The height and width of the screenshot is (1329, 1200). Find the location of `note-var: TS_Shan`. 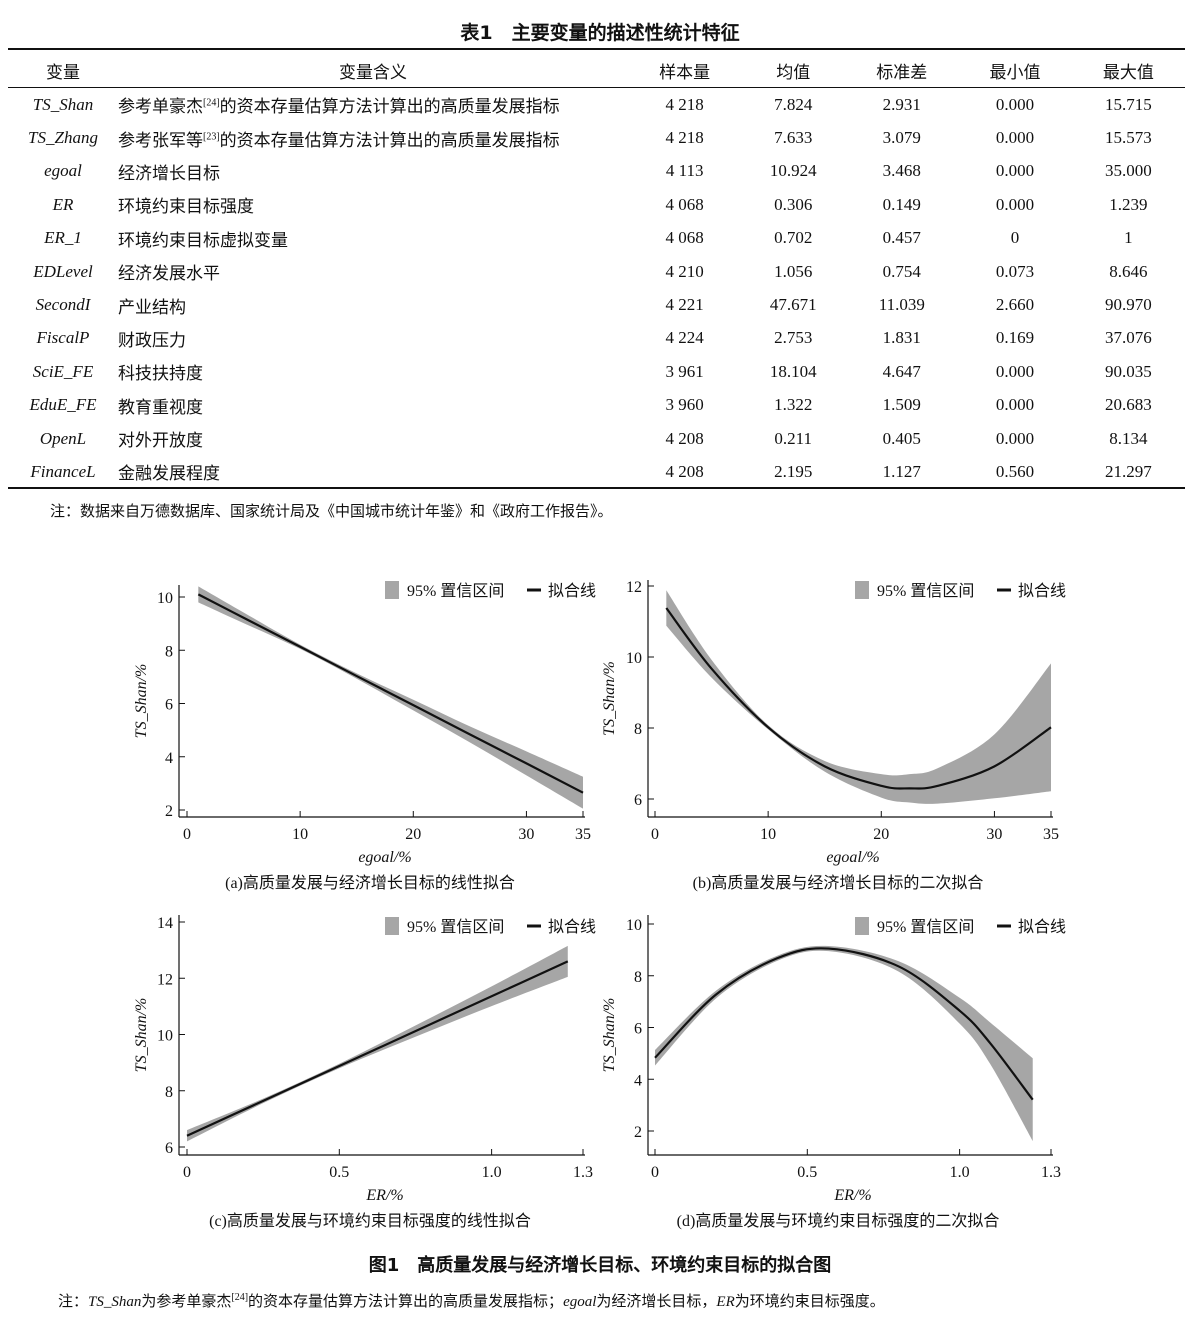

note-var: TS_Shan is located at coordinates (115, 1302).